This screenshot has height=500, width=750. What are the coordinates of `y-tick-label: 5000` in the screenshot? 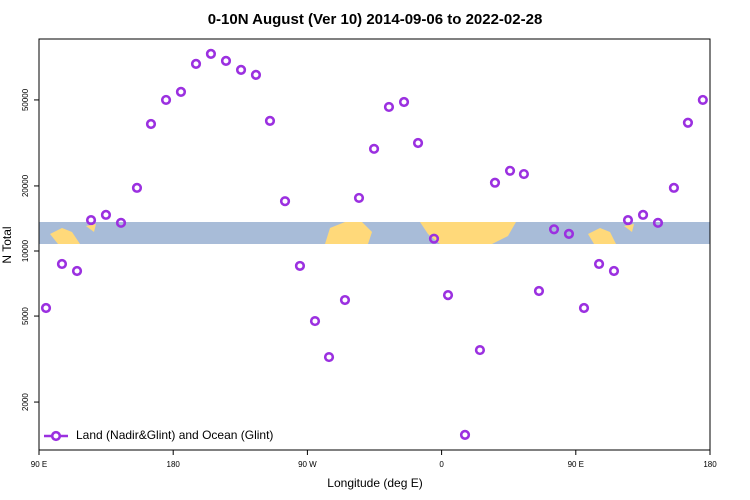 It's located at (25, 316).